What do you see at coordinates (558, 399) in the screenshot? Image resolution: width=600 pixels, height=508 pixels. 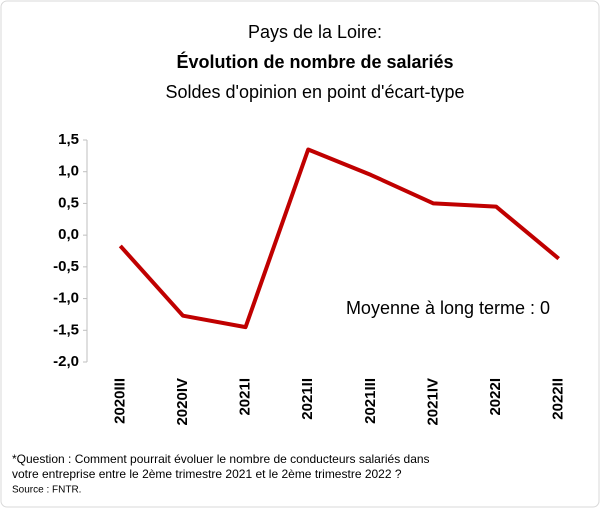 I see `x-tick-label: 2022II` at bounding box center [558, 399].